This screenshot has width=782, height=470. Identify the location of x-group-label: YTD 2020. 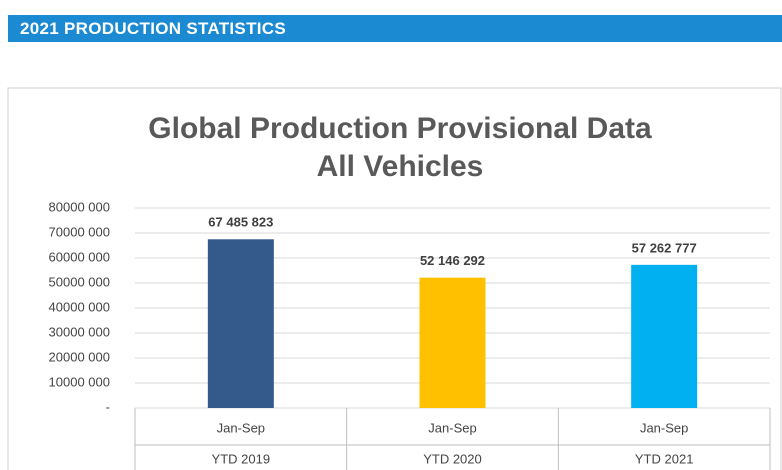
(452, 458).